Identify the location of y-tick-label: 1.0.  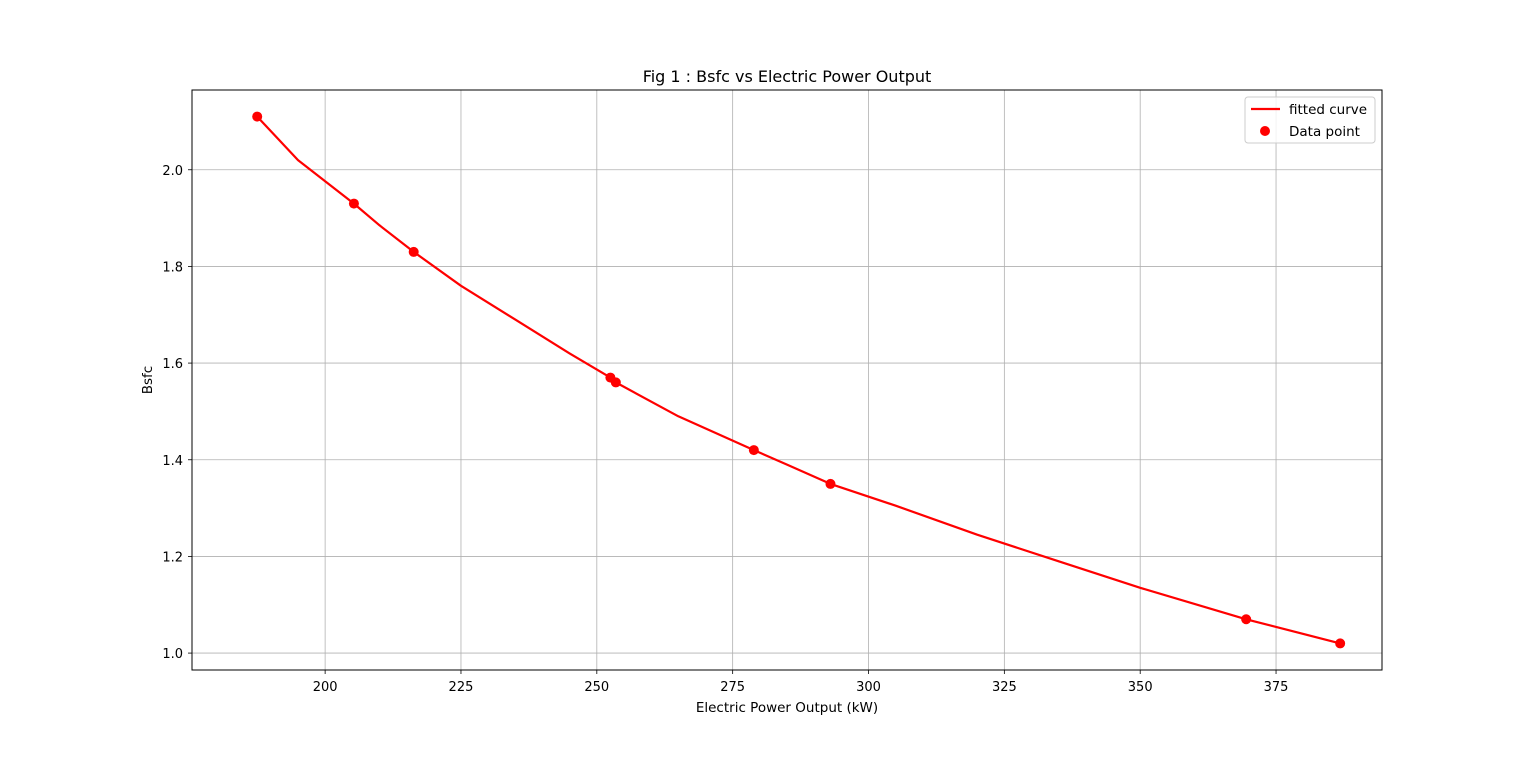
(172, 654).